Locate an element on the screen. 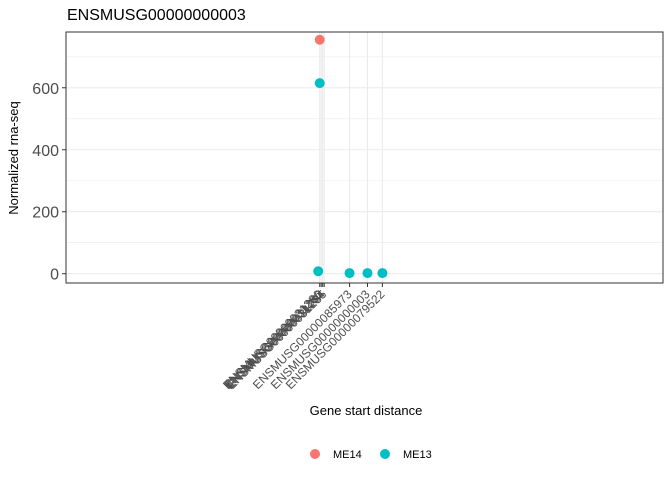  x-axis-title: Gene start distance is located at coordinates (366, 410).